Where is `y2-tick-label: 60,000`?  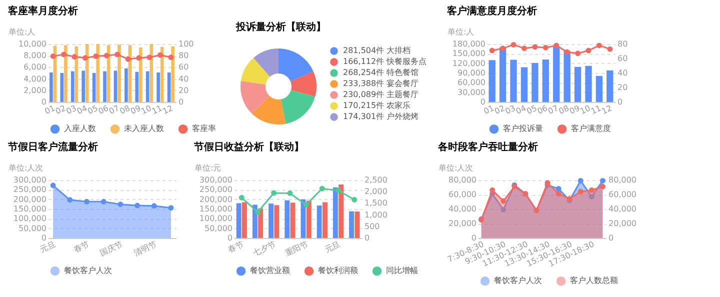
y2-tick-label: 60,000 is located at coordinates (622, 194).